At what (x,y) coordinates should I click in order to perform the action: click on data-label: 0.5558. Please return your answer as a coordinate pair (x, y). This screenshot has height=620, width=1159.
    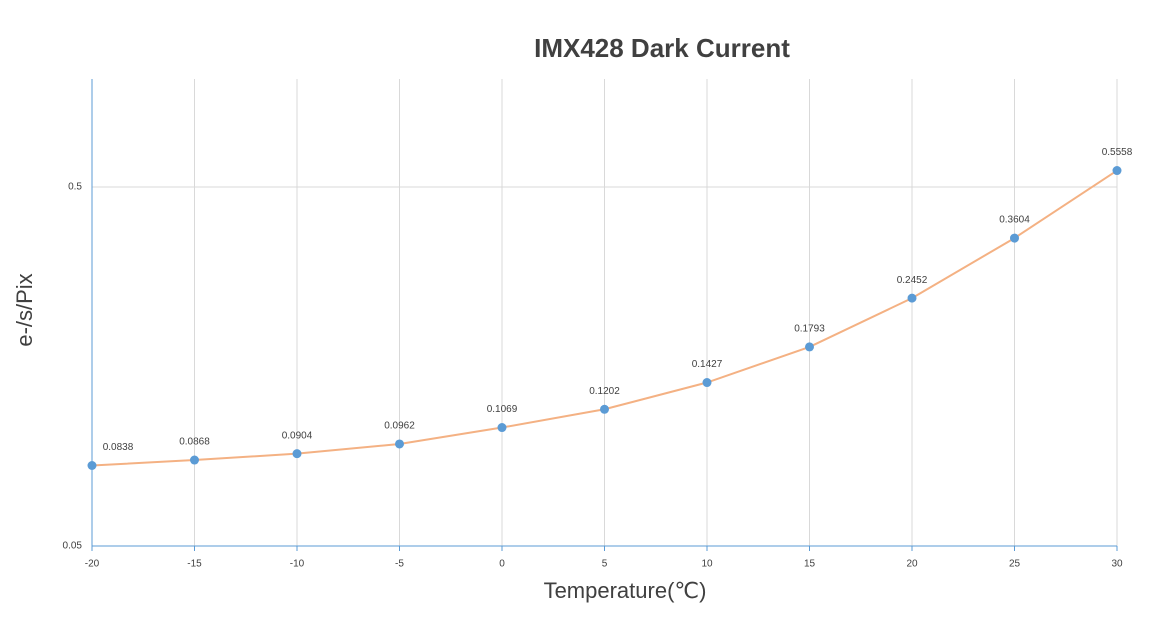
    Looking at the image, I should click on (1117, 152).